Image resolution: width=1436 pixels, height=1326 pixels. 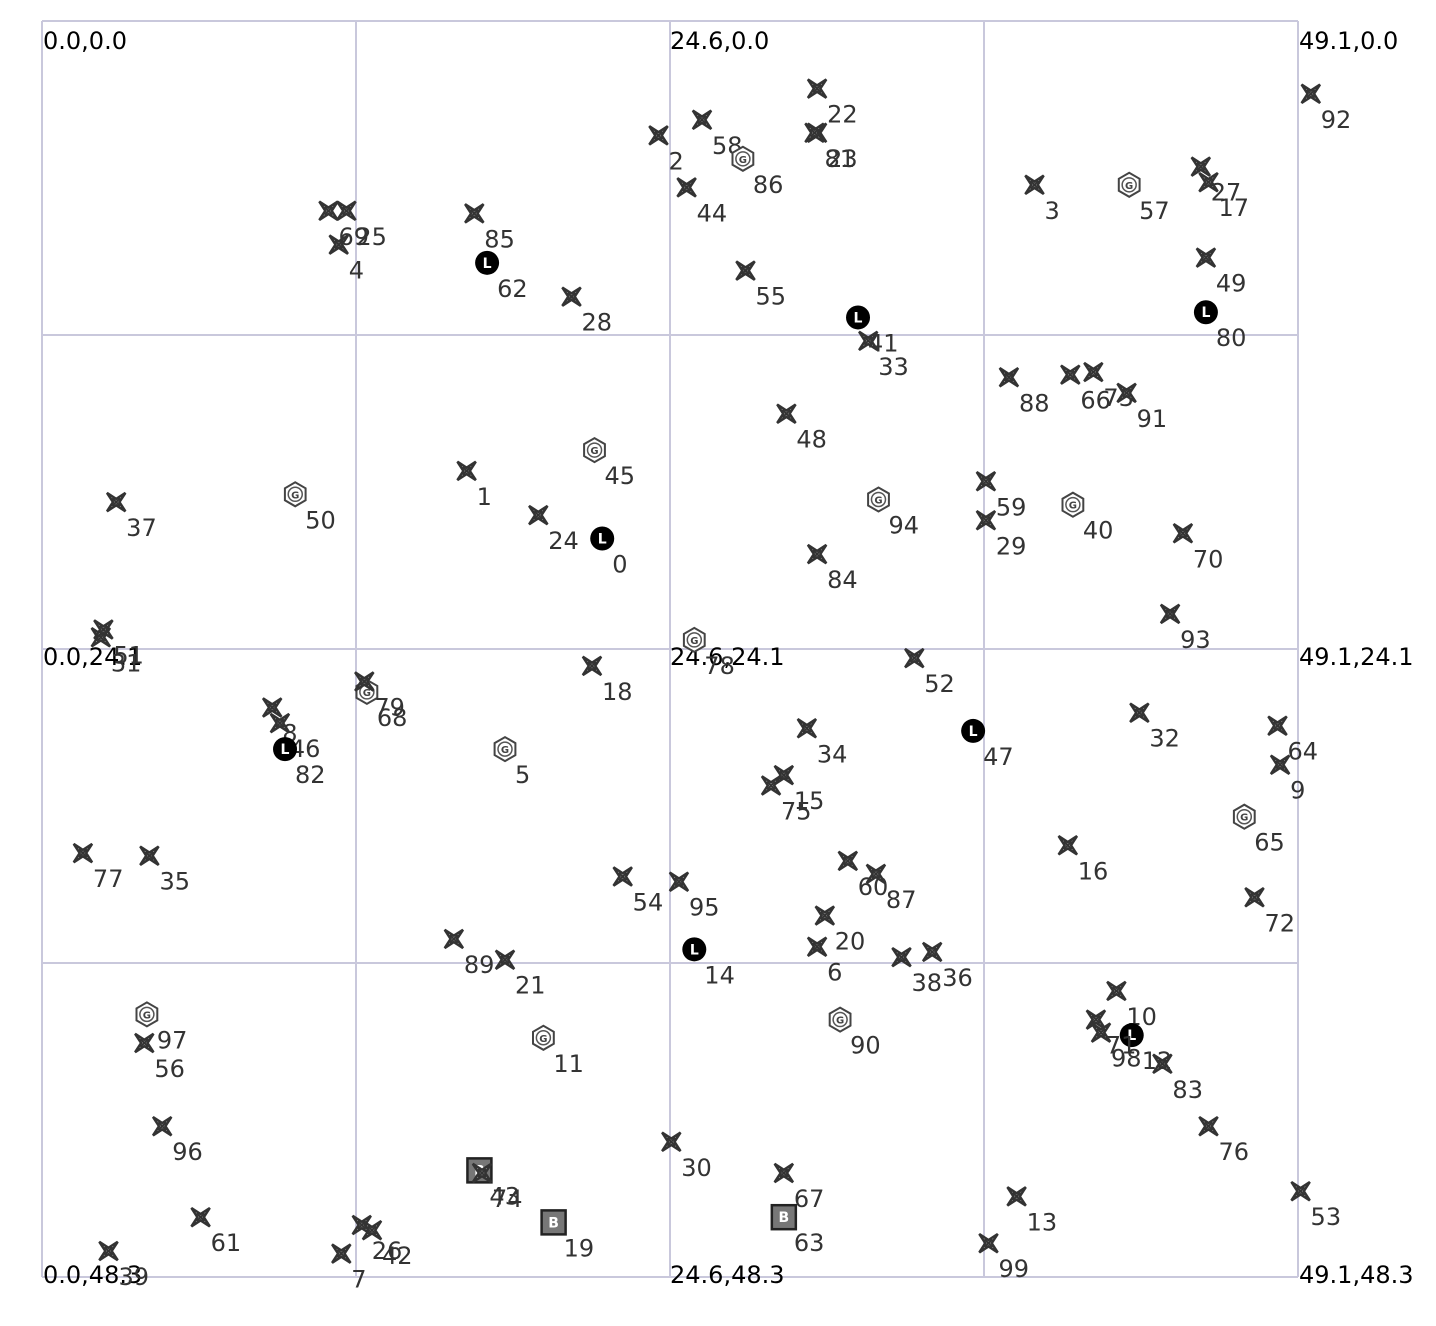 What do you see at coordinates (1116, 1047) in the screenshot?
I see `map-node: 98` at bounding box center [1116, 1047].